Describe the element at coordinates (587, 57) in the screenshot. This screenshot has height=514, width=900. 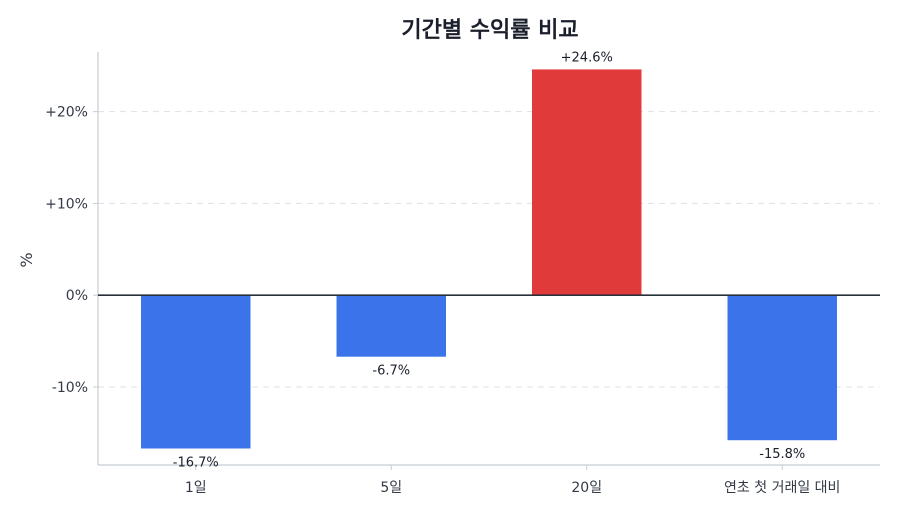
I see `data-label: +24.6%` at that location.